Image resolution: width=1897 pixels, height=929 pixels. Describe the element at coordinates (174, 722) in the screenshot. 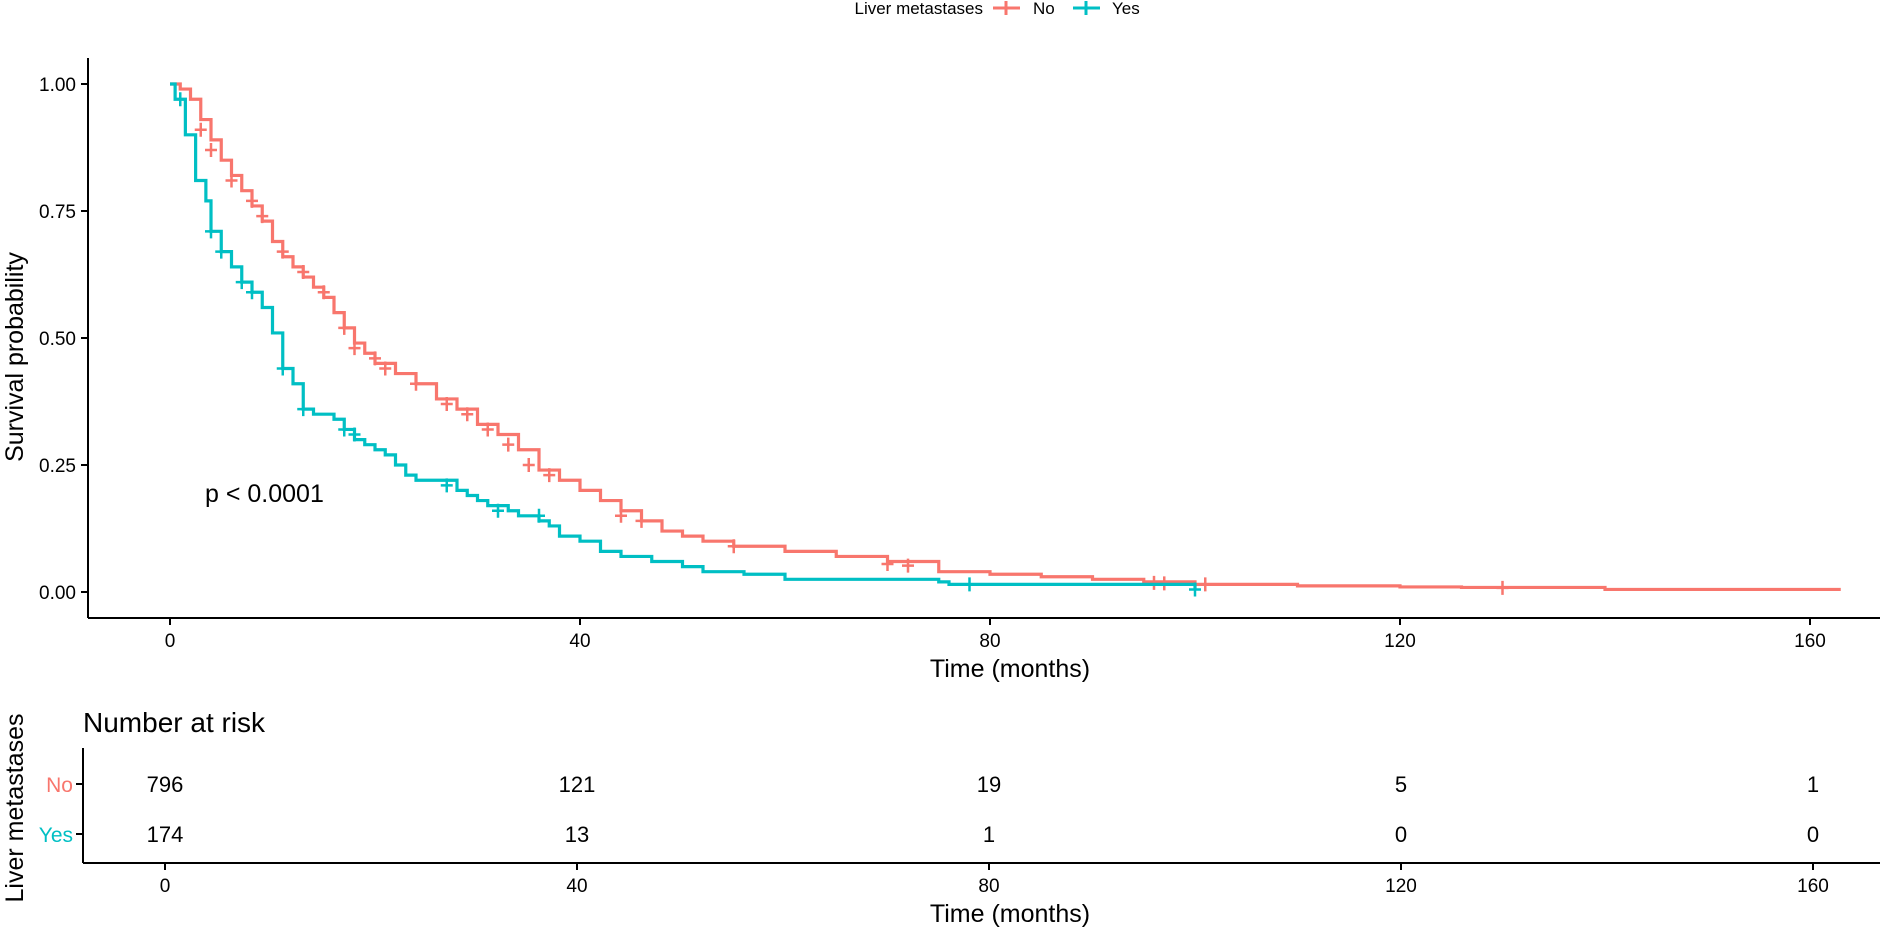

I see `risk-table-title: Number at risk` at that location.